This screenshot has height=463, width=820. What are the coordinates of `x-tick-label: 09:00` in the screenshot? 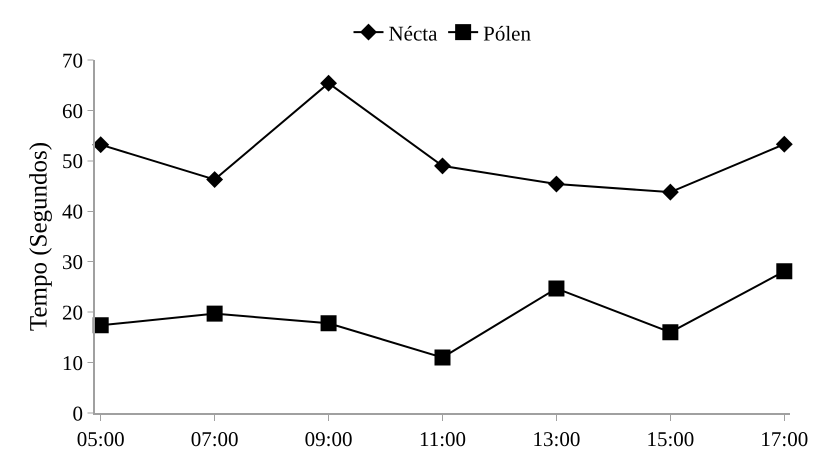 It's located at (328, 438).